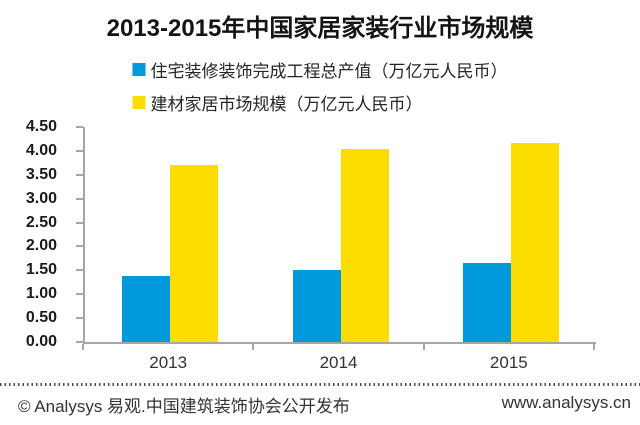 The image size is (640, 425). What do you see at coordinates (41, 341) in the screenshot?
I see `y-axis-tick-label: 0.00` at bounding box center [41, 341].